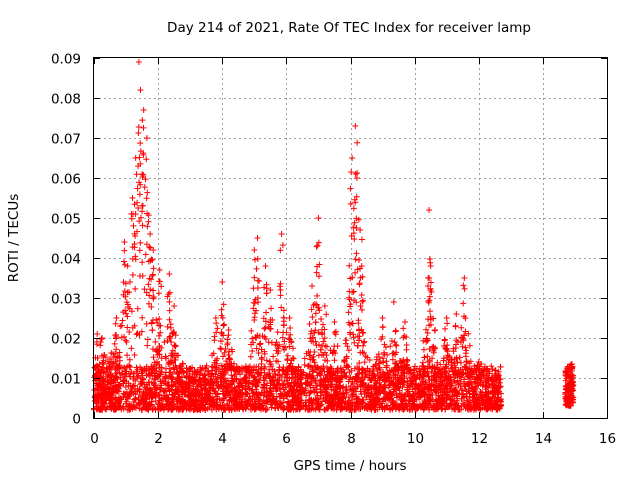 The width and height of the screenshot is (640, 480). What do you see at coordinates (415, 439) in the screenshot?
I see `x-tick-label: 10` at bounding box center [415, 439].